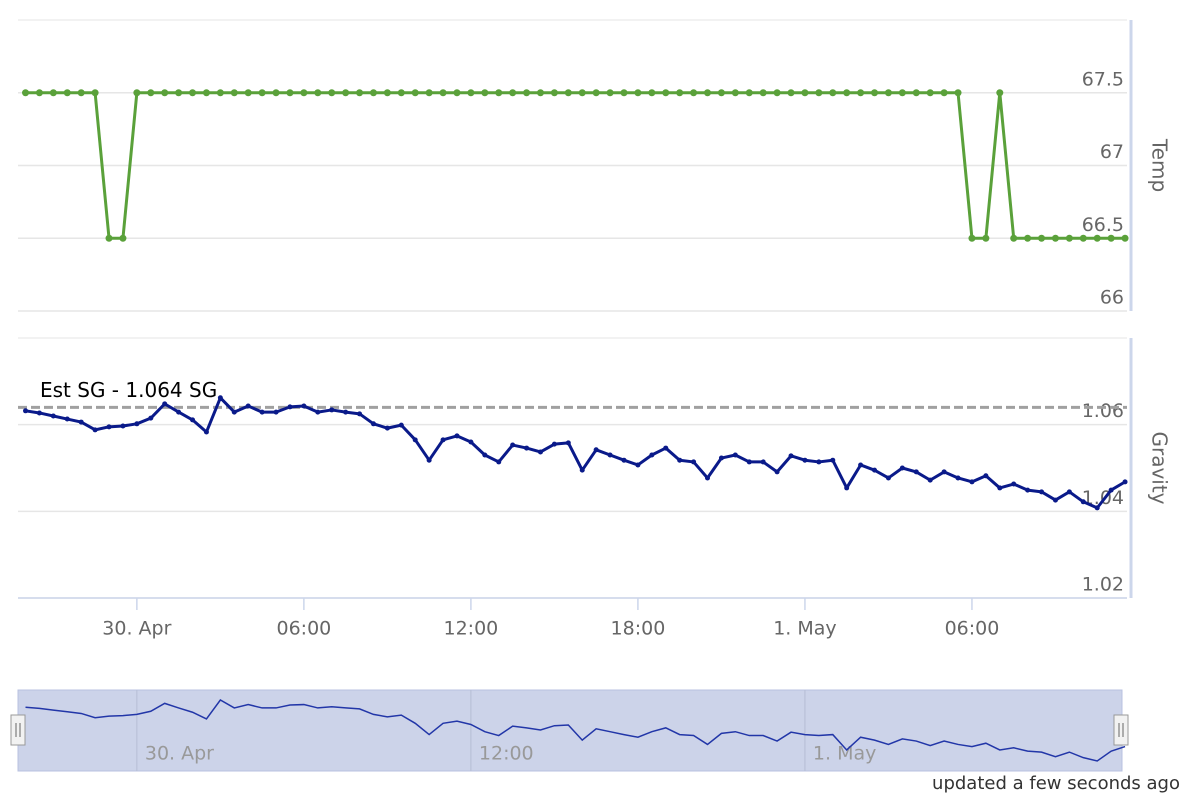  Describe the element at coordinates (128, 390) in the screenshot. I see `plot-line-label: Est SG - 1.064 SG` at that location.